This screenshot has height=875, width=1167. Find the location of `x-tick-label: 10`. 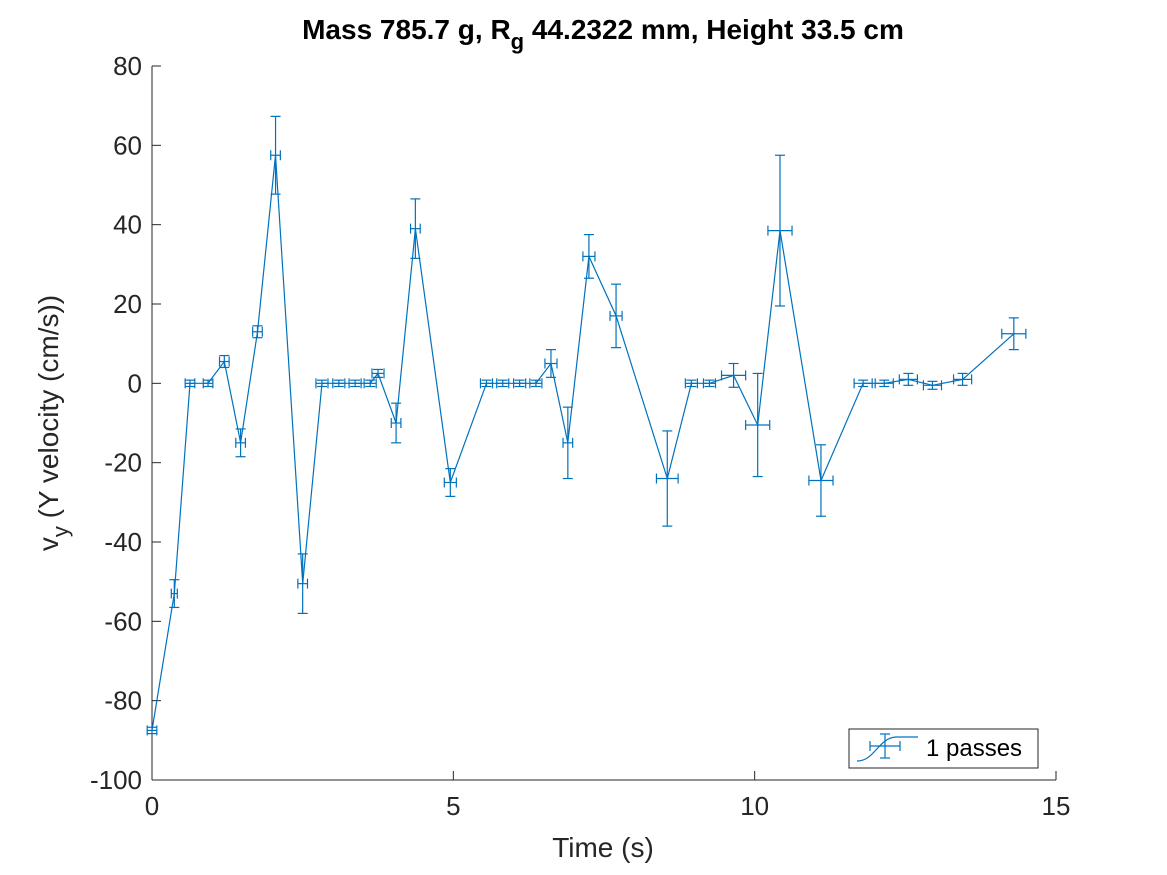

x-tick-label: 10 is located at coordinates (754, 806).